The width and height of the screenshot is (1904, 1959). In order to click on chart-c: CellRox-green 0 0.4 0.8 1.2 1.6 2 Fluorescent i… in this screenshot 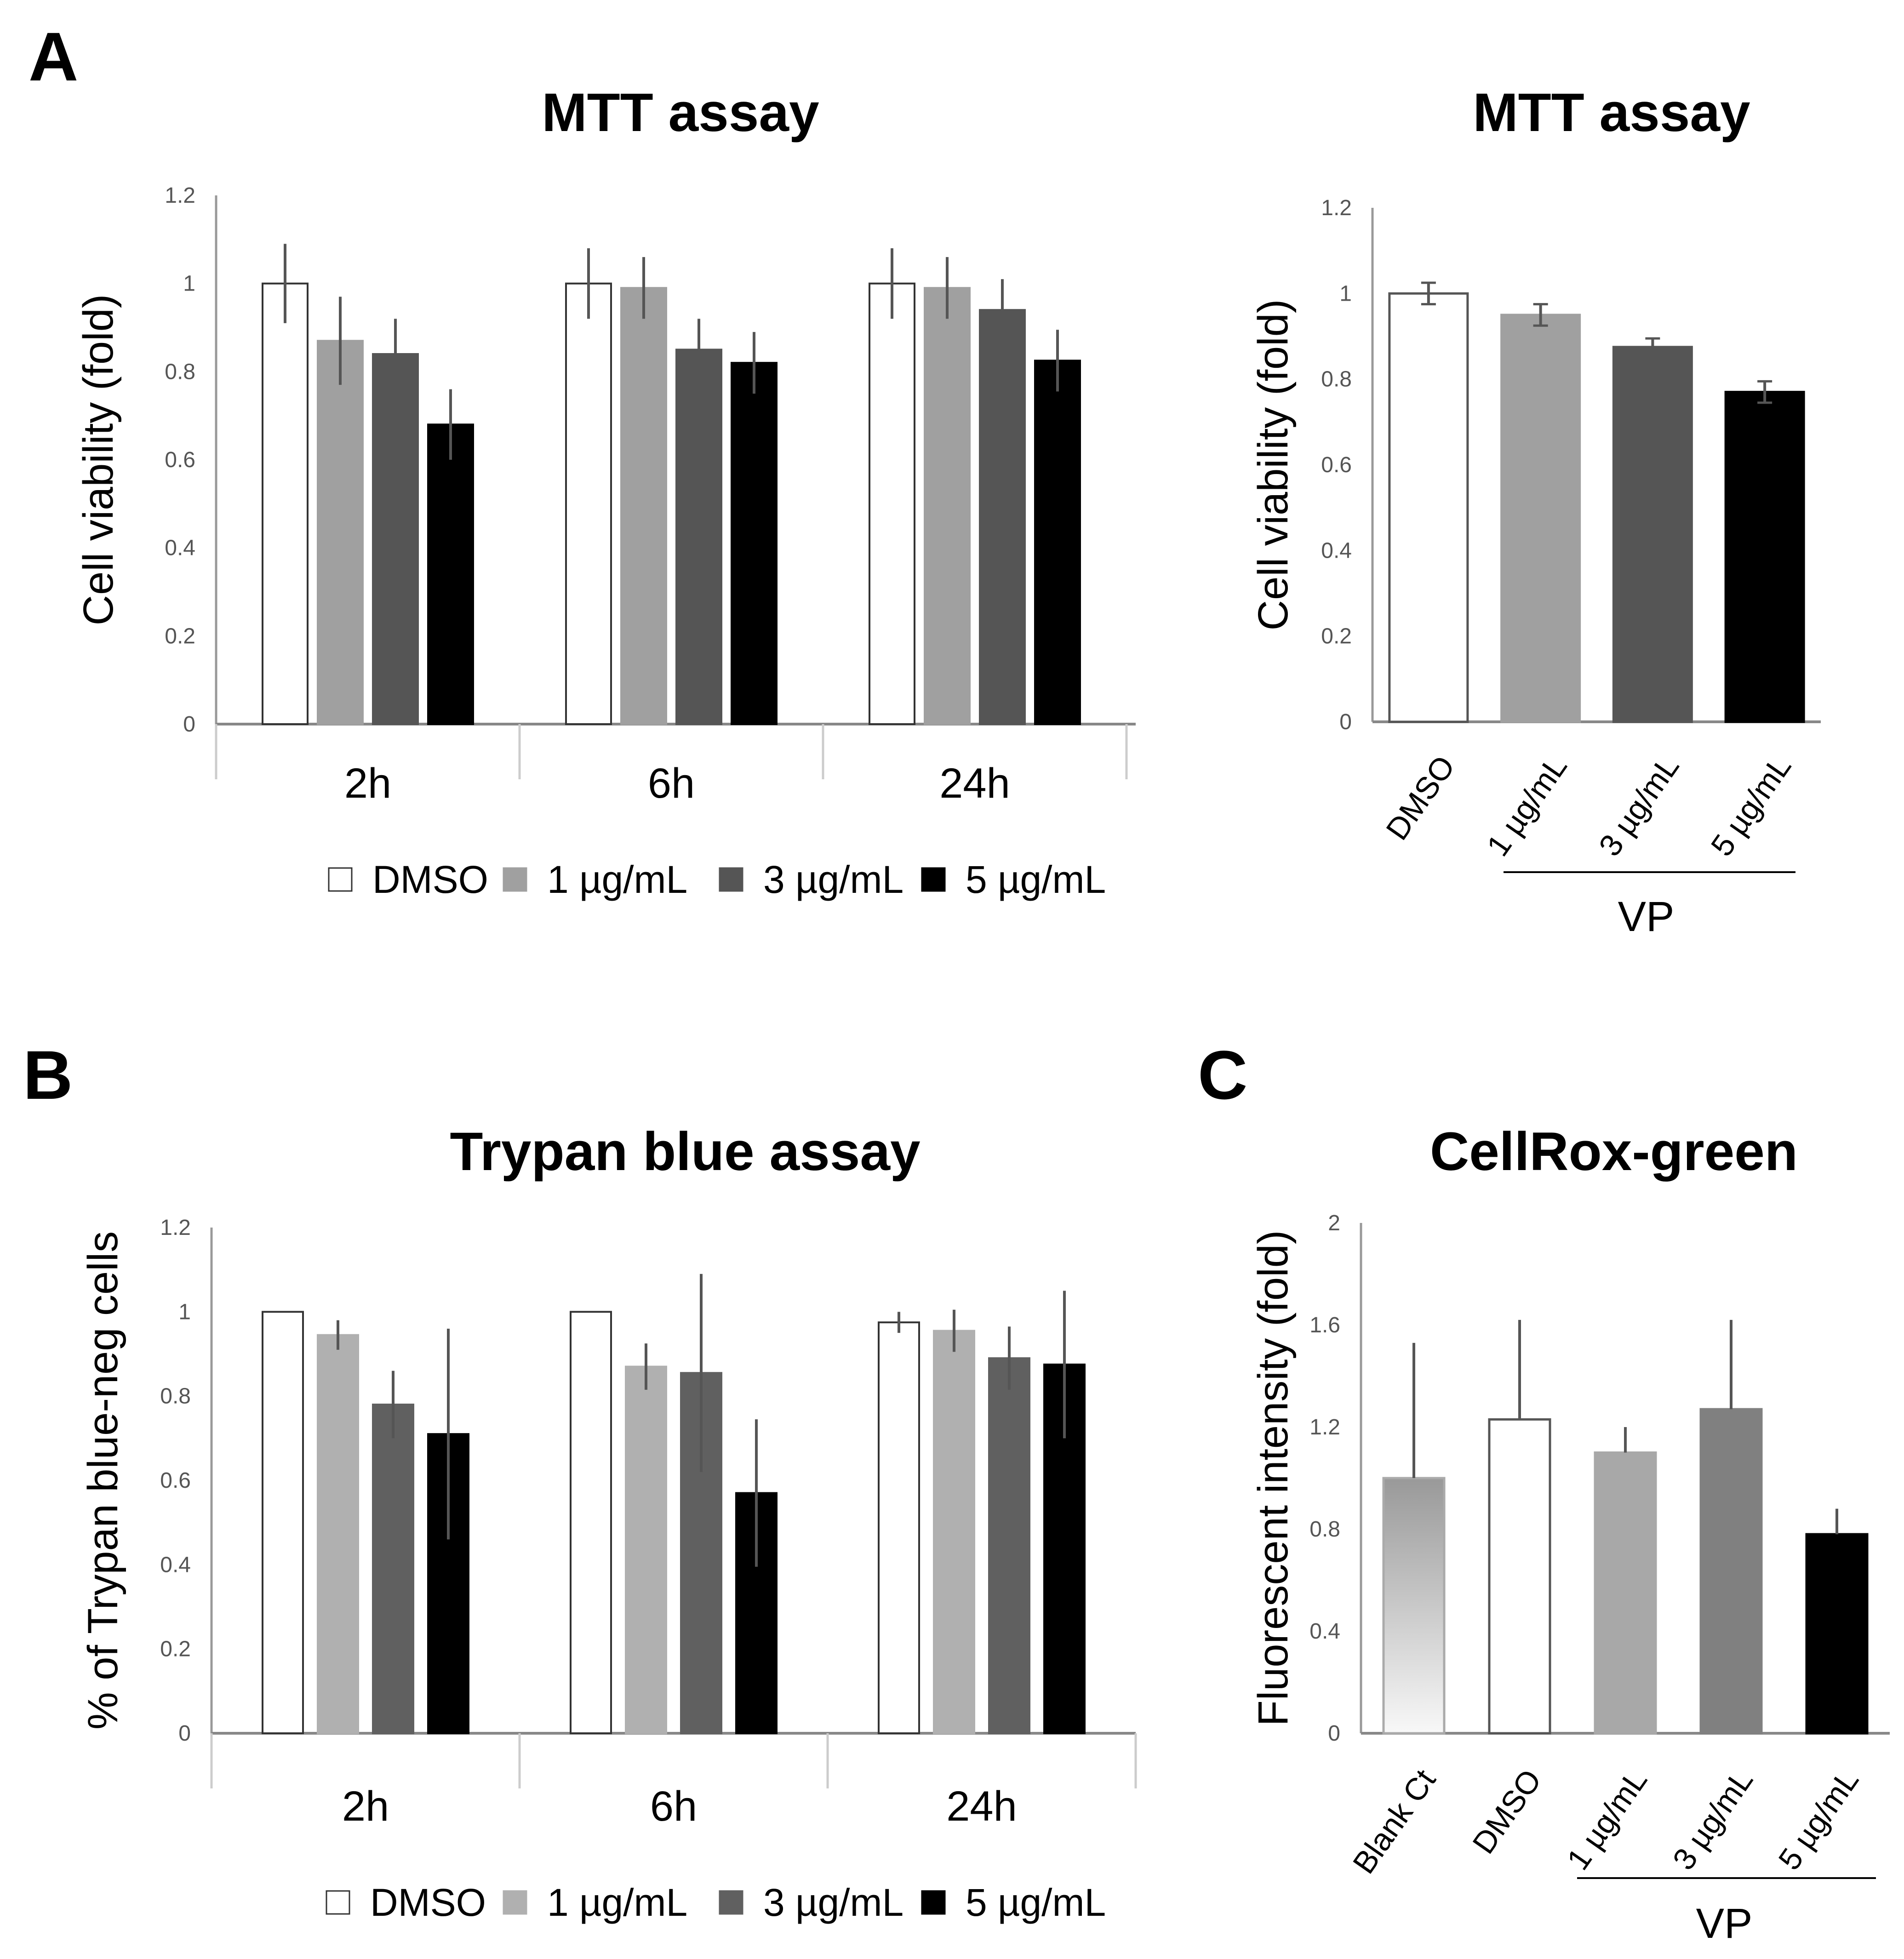, I will do `click(1570, 1534)`.